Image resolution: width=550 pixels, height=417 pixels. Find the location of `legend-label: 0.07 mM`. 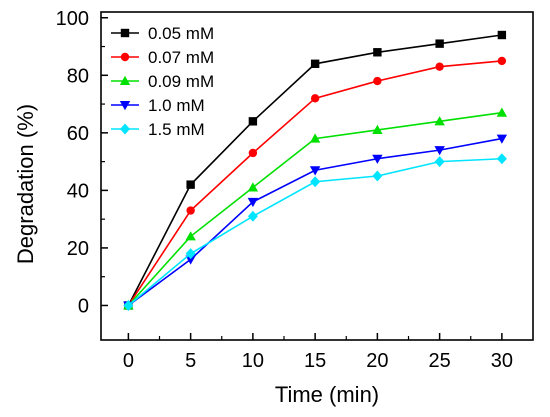

legend-label: 0.07 mM is located at coordinates (181, 57).